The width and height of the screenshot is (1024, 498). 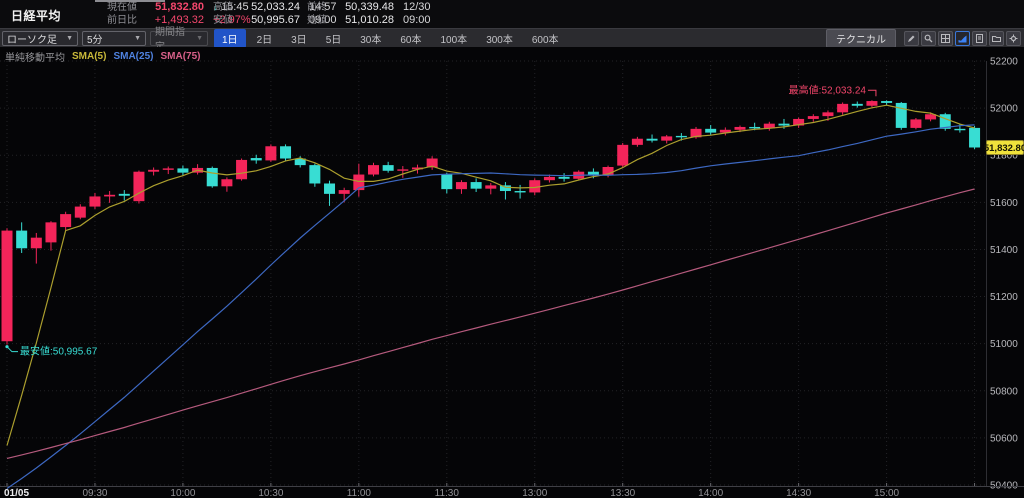 I want to click on period-buttons: 1日 2日 3日 5日 30本 60本 100本 300本 600本, so click(x=392, y=38).